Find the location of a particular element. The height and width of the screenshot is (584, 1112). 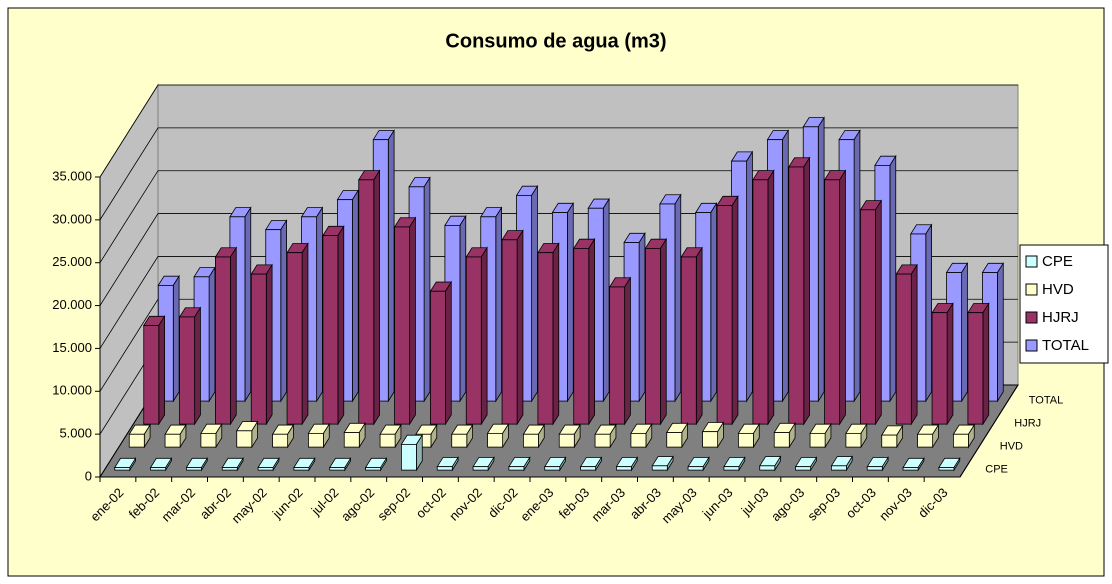

depth-label: TOTAL is located at coordinates (1046, 400).